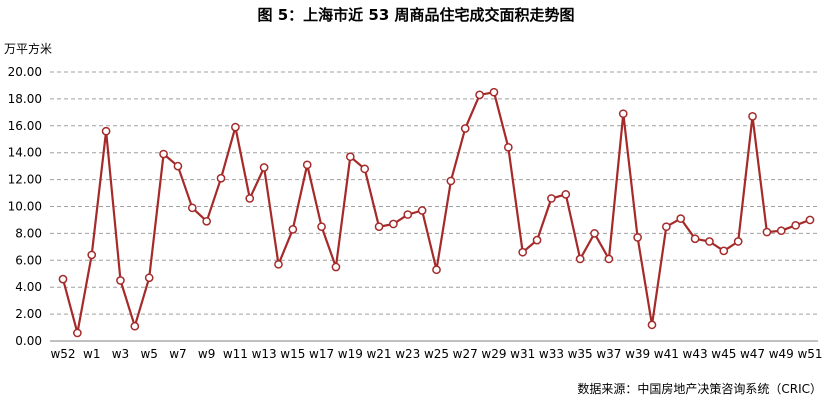 The image size is (832, 402). Describe the element at coordinates (25, 72) in the screenshot. I see `y-tick-label: 20.00` at that location.